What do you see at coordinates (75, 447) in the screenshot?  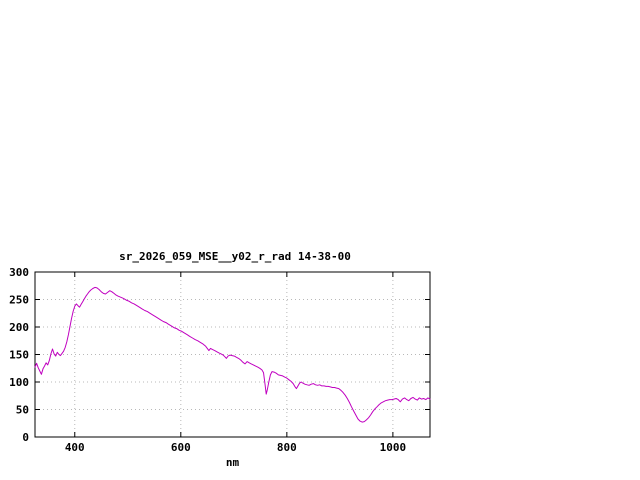 I see `x-tick-label: 400` at bounding box center [75, 447].